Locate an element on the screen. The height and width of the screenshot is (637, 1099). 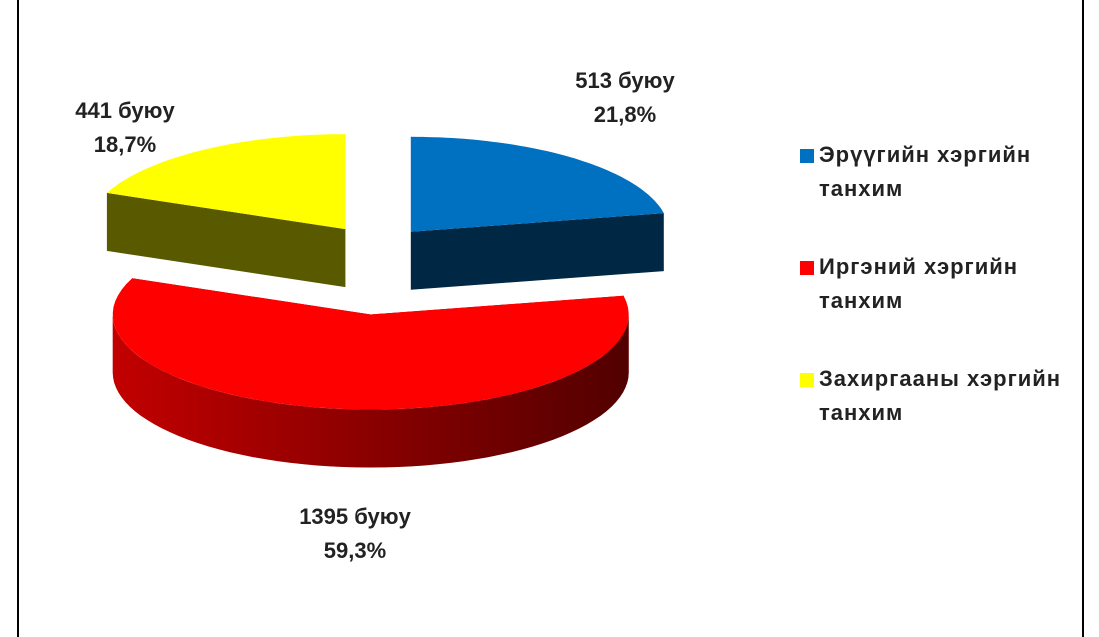
slice-wall-shade is located at coordinates (370, 391).